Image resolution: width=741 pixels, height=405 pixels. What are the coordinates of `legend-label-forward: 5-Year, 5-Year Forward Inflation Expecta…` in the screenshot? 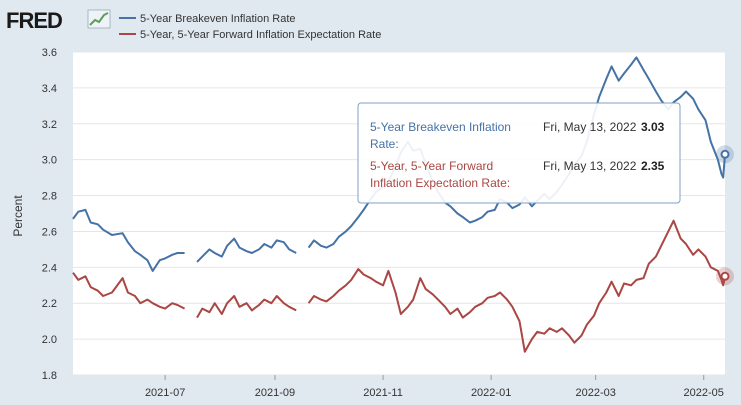 It's located at (260, 35).